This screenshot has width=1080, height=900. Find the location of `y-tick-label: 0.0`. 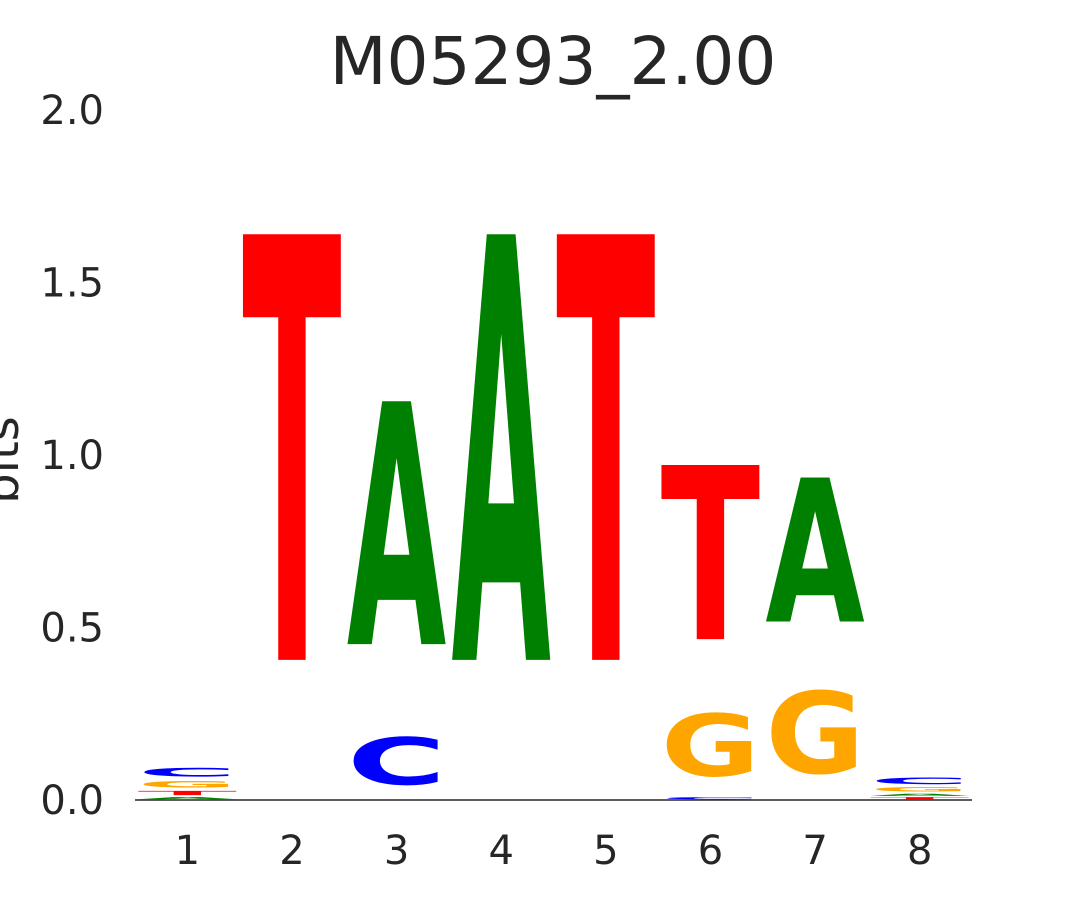

y-tick-label: 0.0 is located at coordinates (72, 801).